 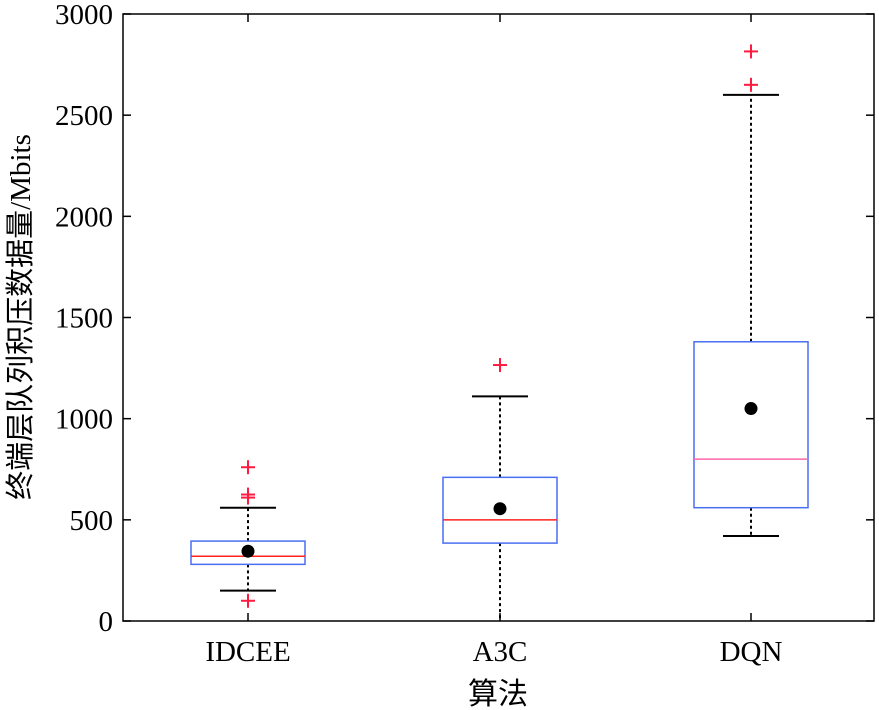 I want to click on x-tick-label: IDCEE, so click(x=247, y=652).